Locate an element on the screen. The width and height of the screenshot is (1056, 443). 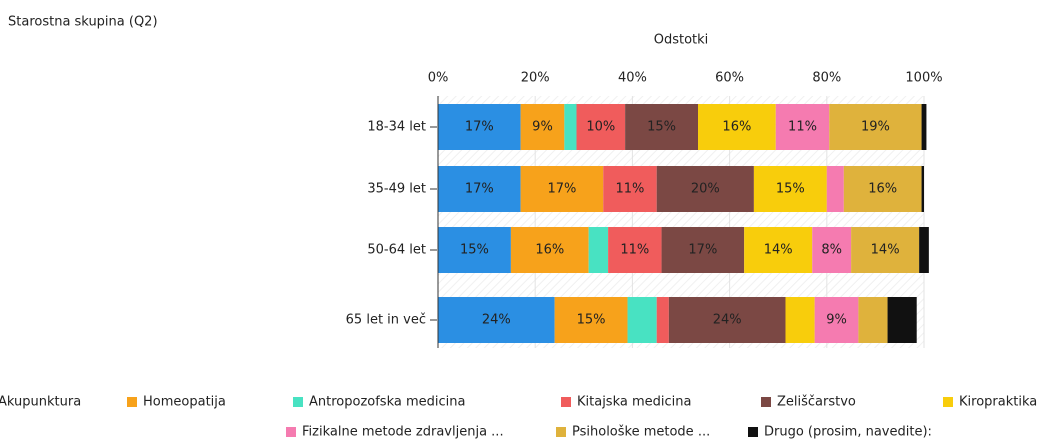
data-label: 8% is located at coordinates (831, 250).